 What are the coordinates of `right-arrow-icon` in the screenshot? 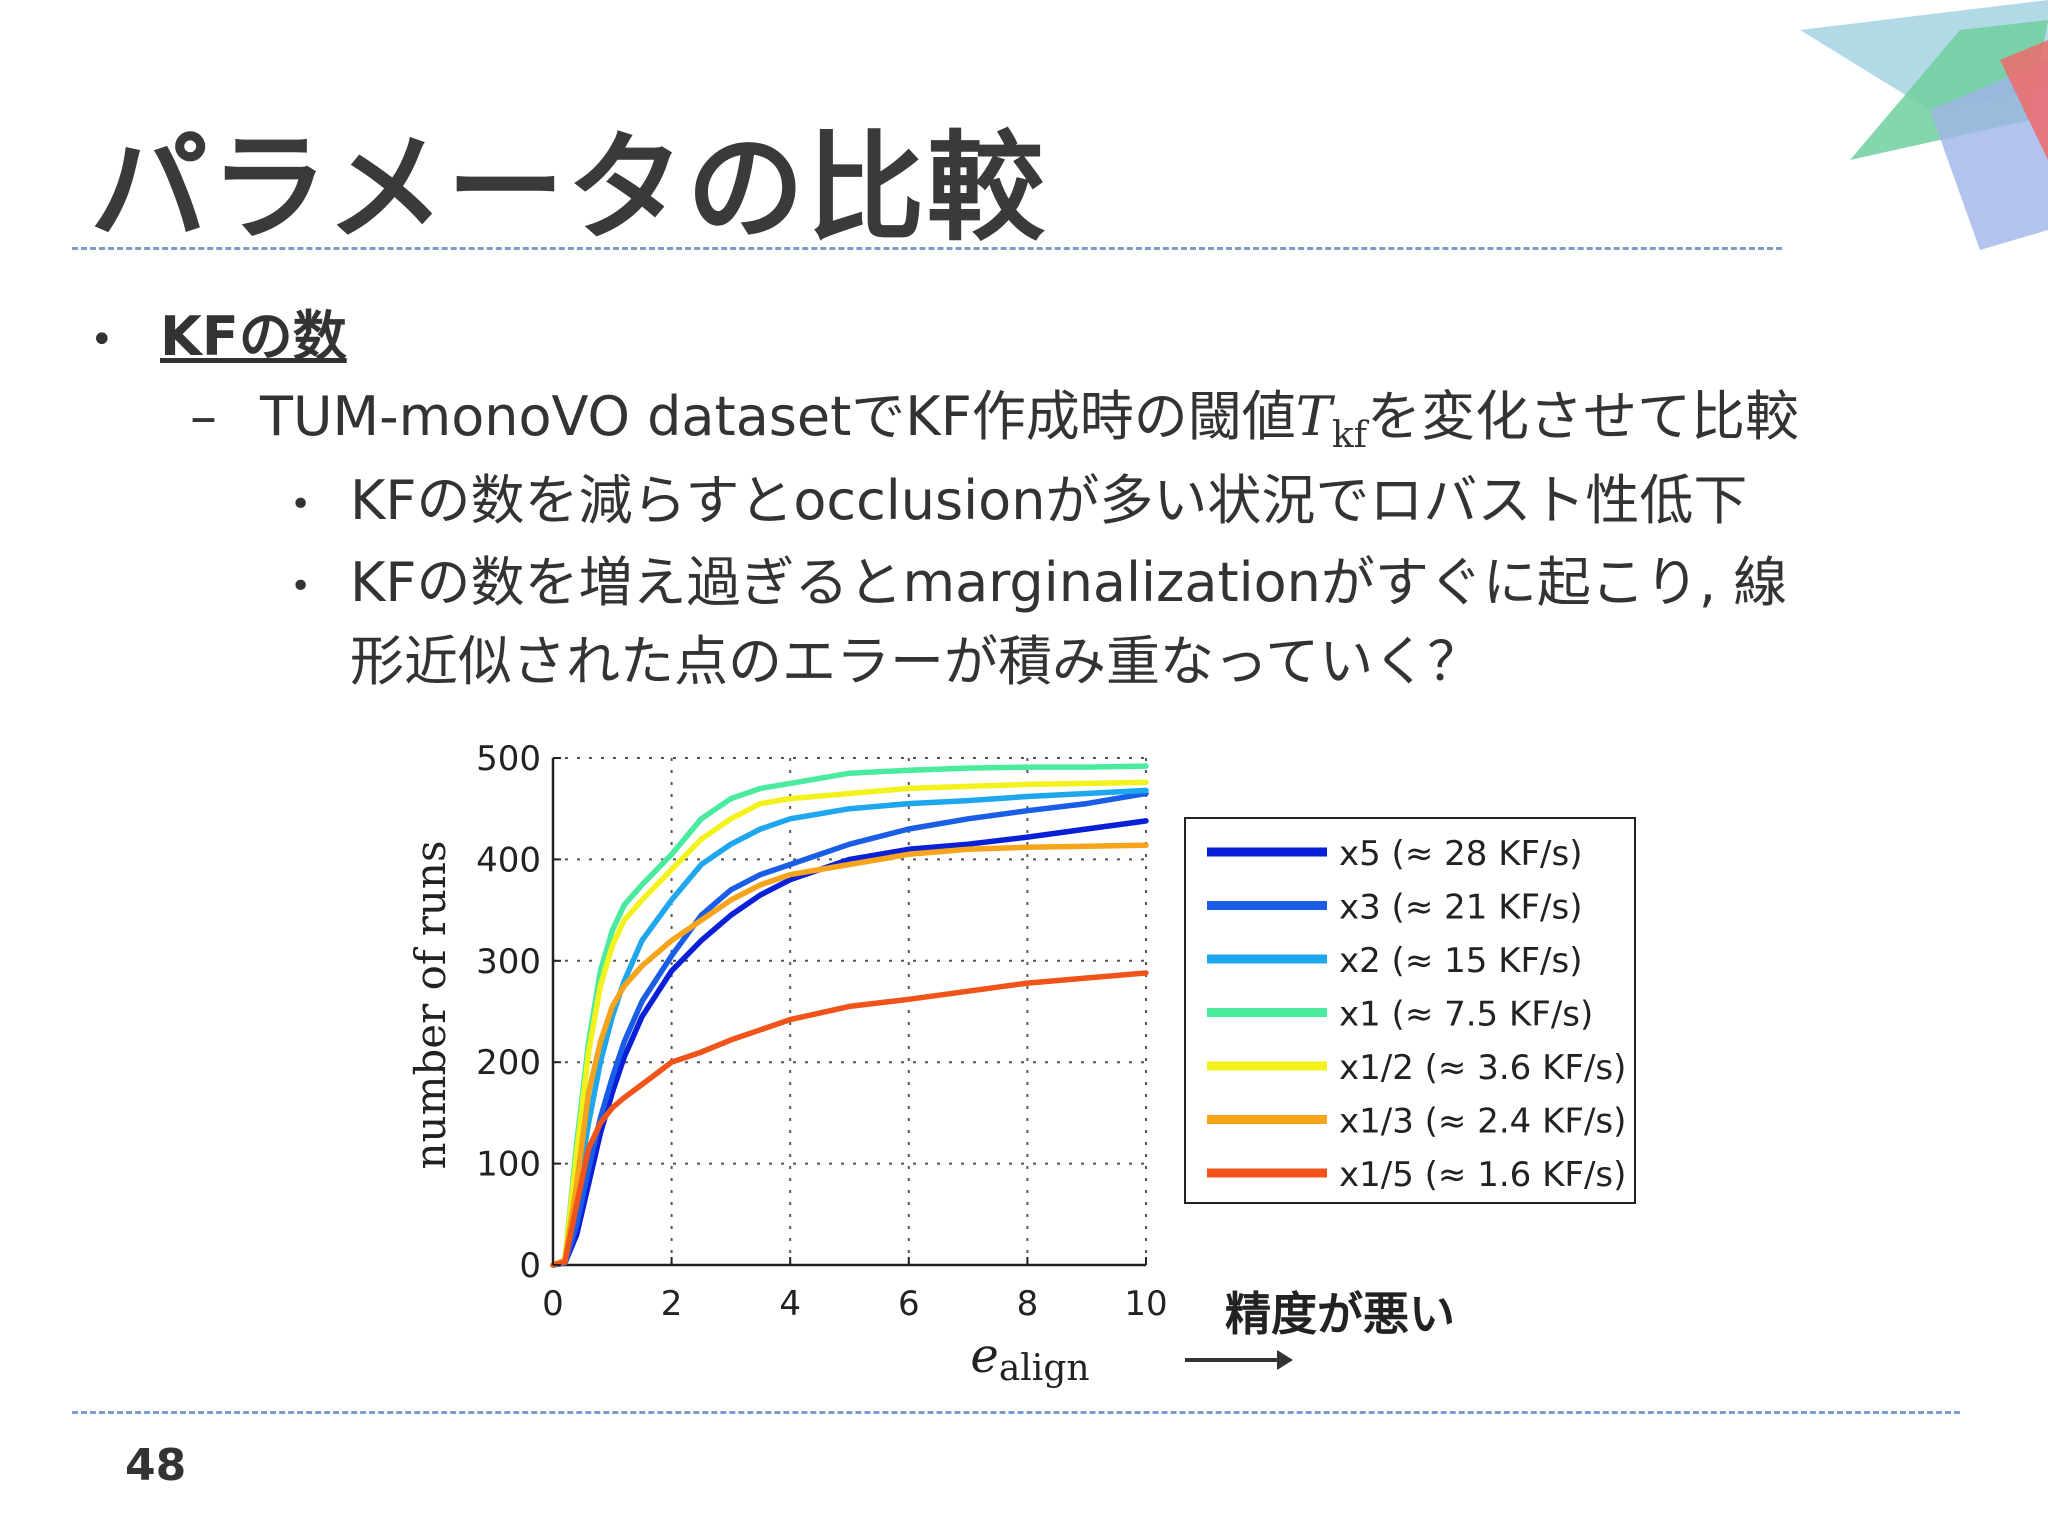 It's located at (1239, 1360).